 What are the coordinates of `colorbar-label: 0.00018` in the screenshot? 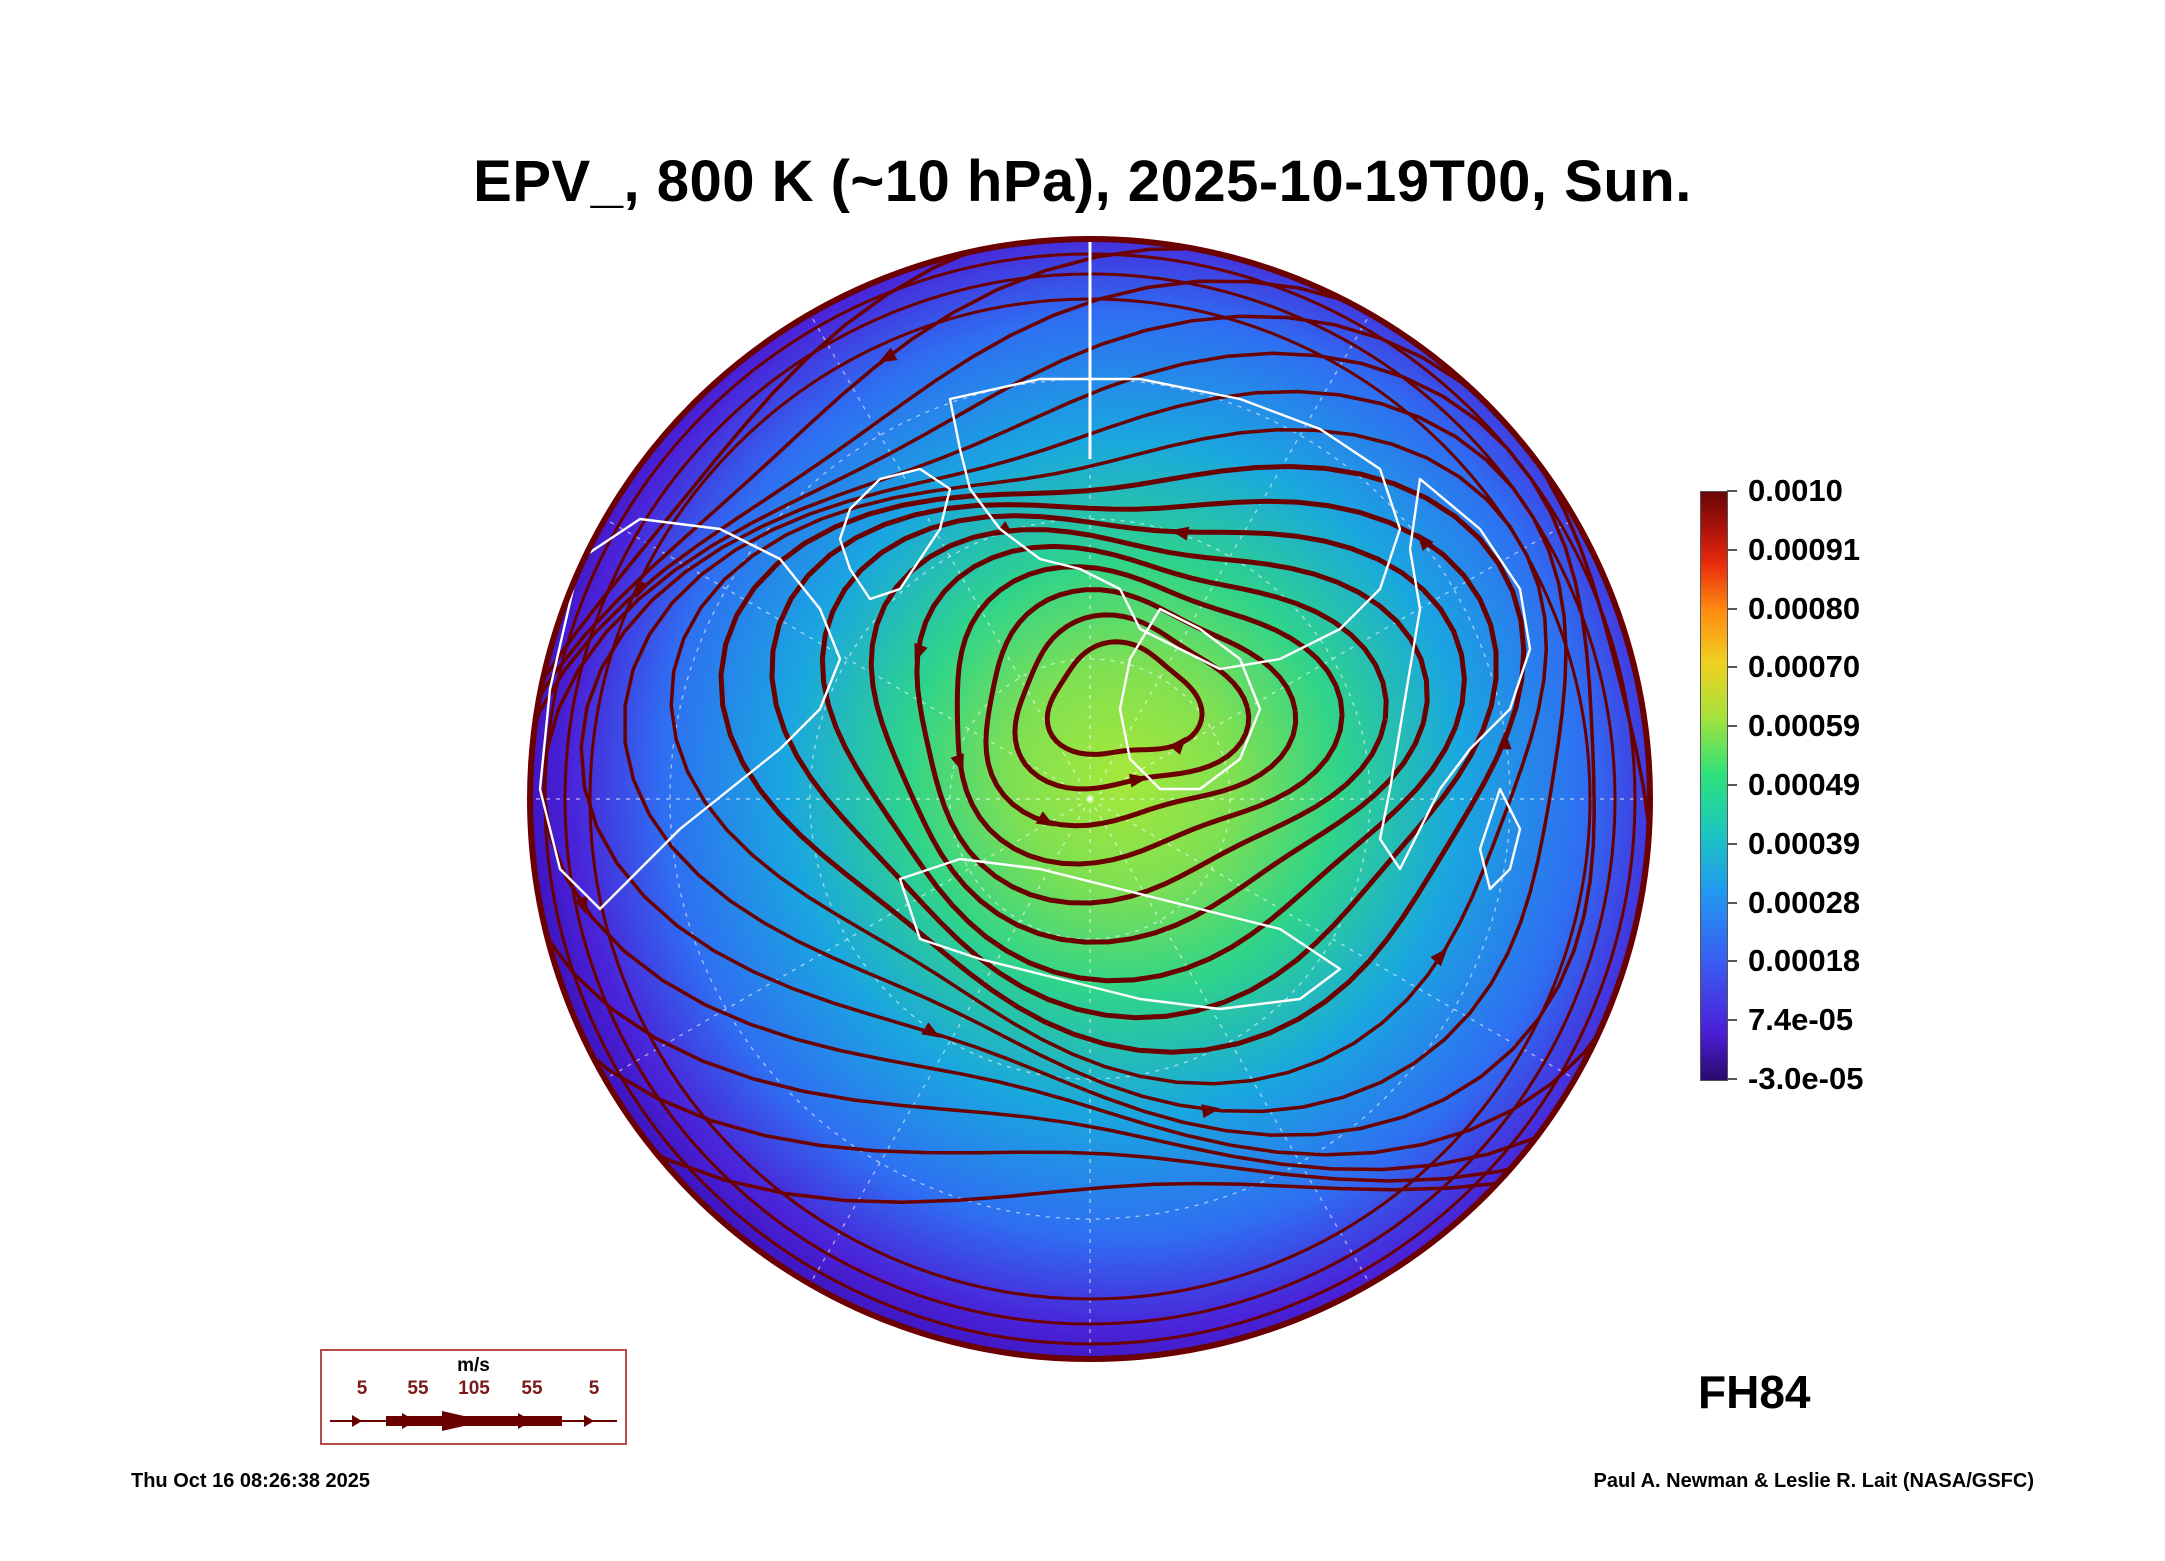 It's located at (1804, 961).